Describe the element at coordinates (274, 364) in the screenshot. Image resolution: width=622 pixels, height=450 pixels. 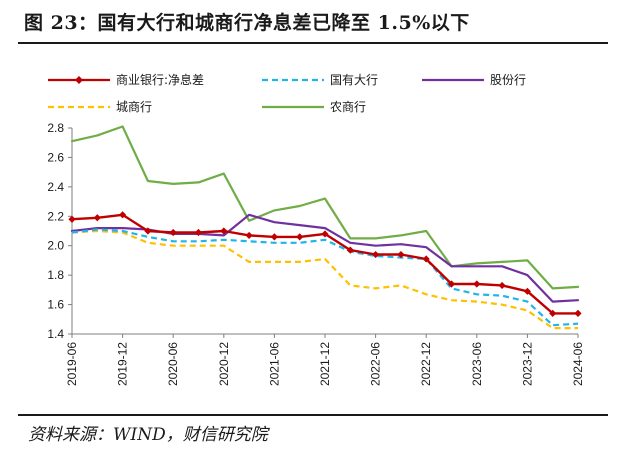
I see `x-tick-label: 2021-06` at that location.